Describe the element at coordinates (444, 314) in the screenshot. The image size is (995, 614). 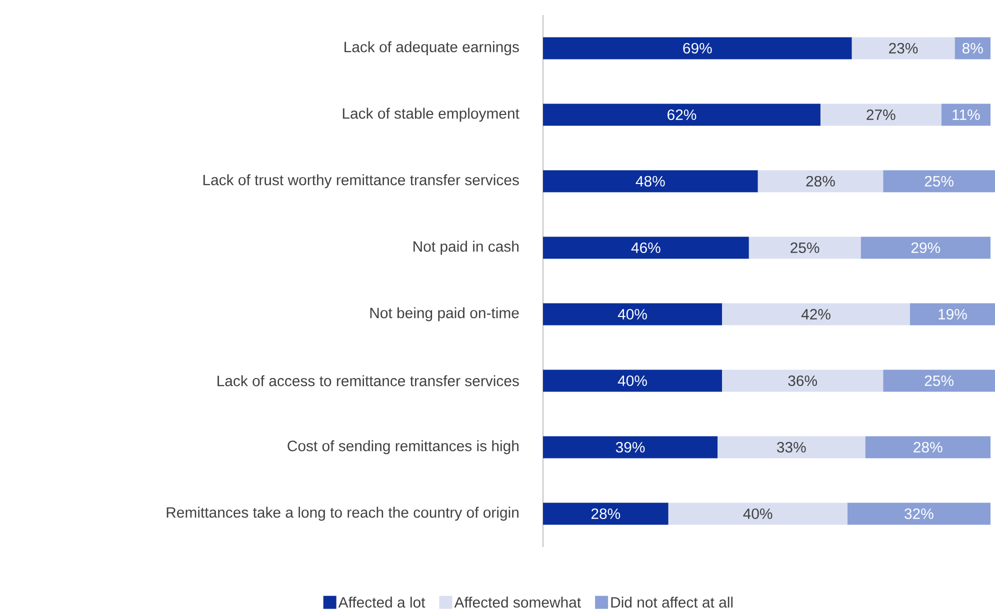
I see `y-tick-label: Not being paid on-time` at that location.